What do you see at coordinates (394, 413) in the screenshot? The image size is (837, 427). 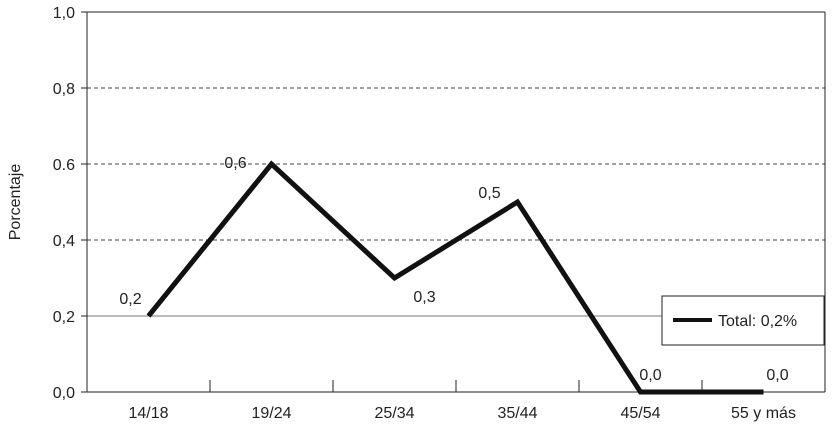 I see `x-tick-label: 25/34` at bounding box center [394, 413].